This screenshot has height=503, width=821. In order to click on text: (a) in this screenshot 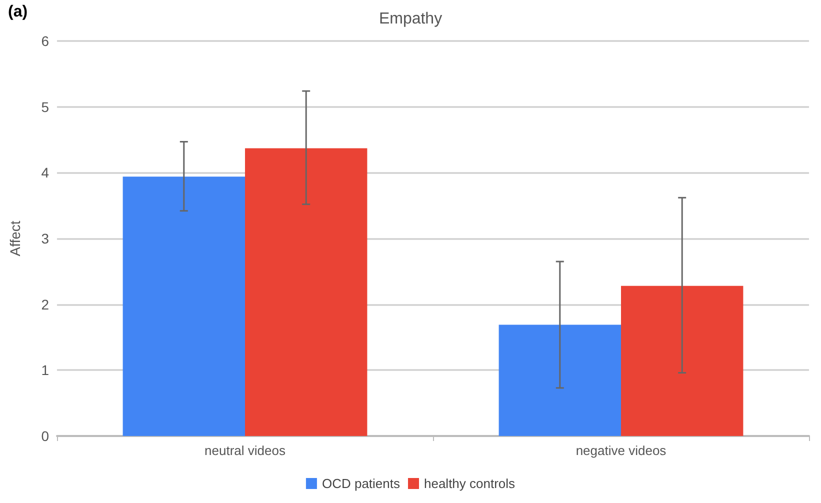, I will do `click(18, 12)`.